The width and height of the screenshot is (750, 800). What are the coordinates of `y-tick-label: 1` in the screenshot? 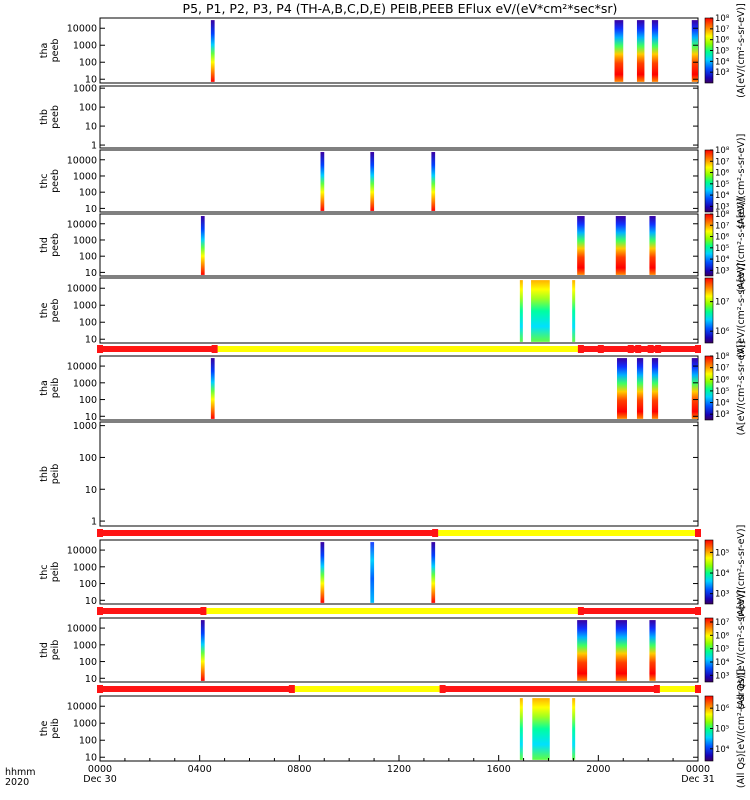 It's located at (94, 146).